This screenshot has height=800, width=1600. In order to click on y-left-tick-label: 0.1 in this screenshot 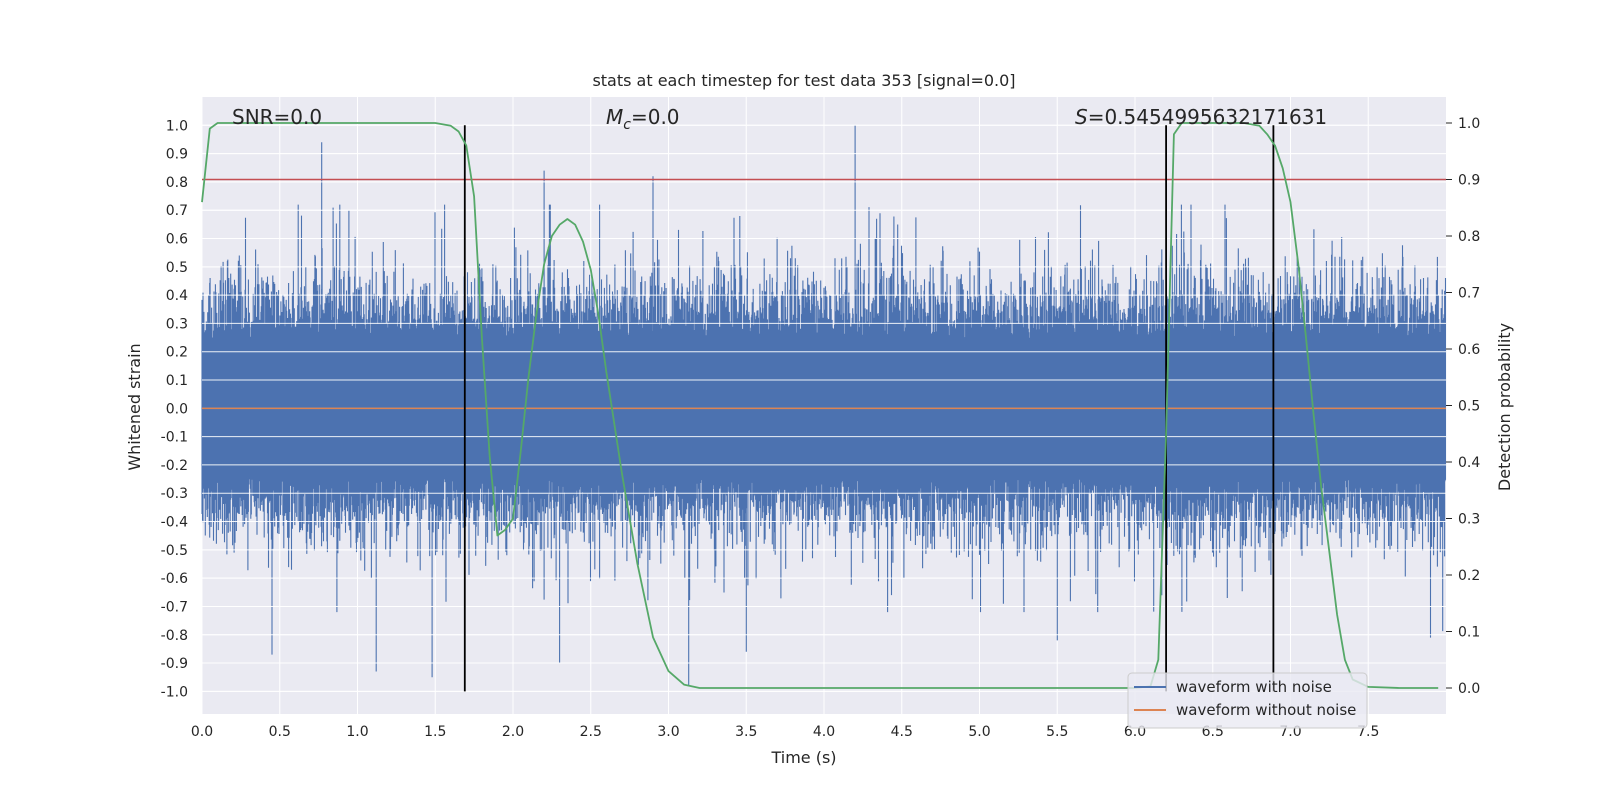, I will do `click(177, 381)`.